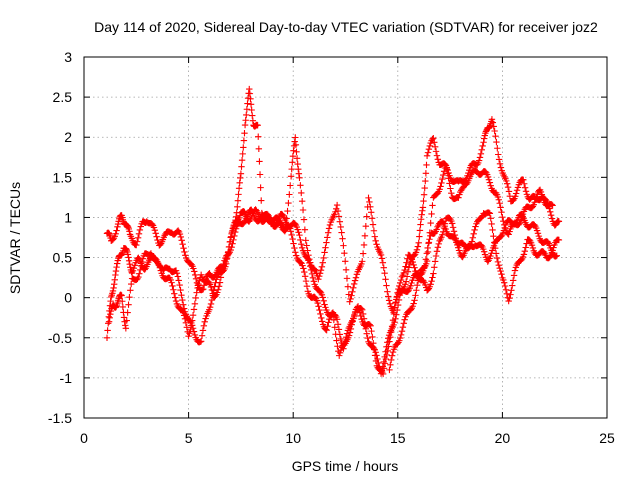 The width and height of the screenshot is (640, 480). What do you see at coordinates (84, 438) in the screenshot?
I see `x-tick-label: 0` at bounding box center [84, 438].